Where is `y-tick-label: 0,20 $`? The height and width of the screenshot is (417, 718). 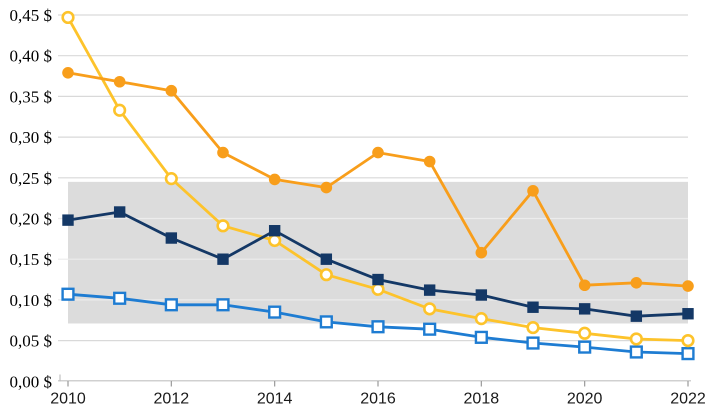
y-tick-label: 0,20 $ is located at coordinates (31, 219).